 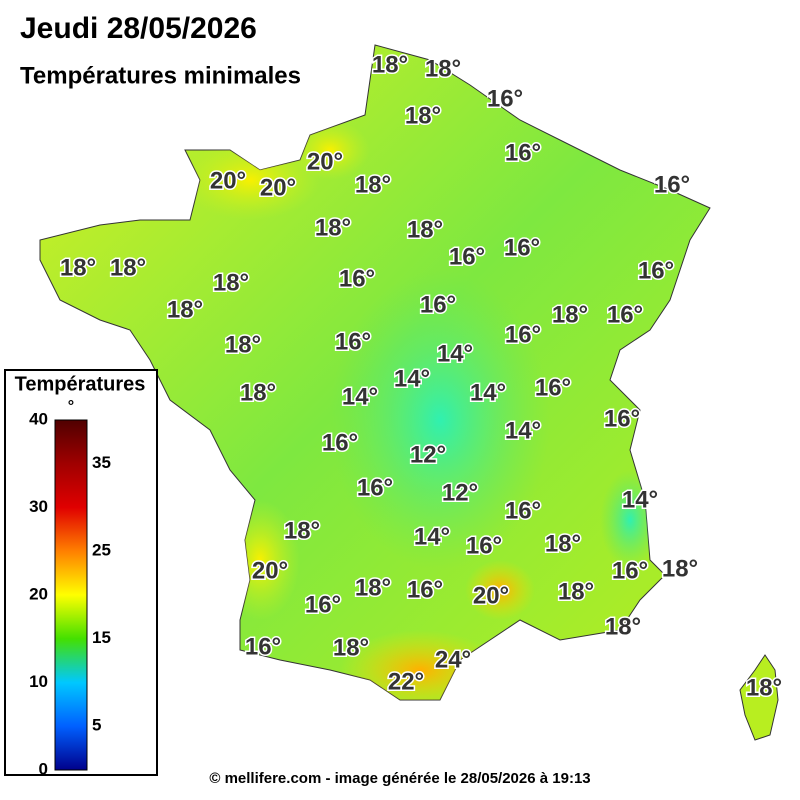 What do you see at coordinates (453, 659) in the screenshot?
I see `temperature-label: 24°` at bounding box center [453, 659].